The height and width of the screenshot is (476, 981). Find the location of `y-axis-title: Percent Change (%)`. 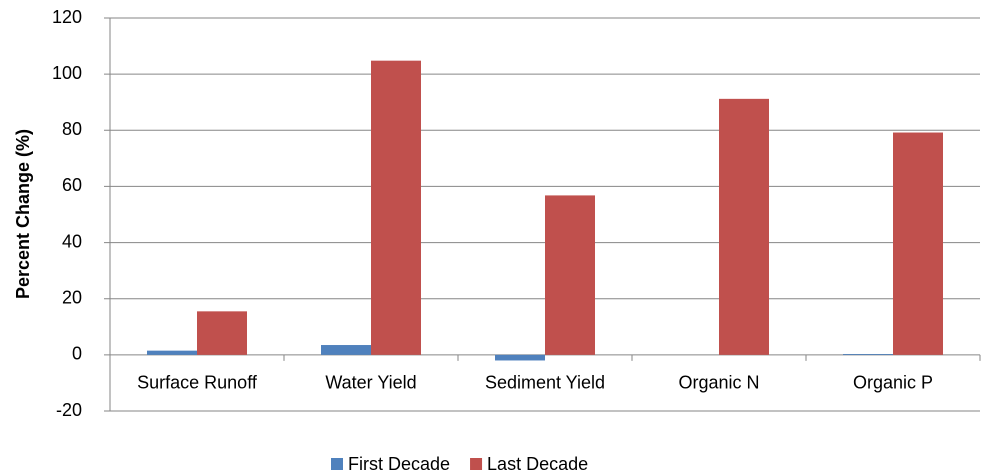

y-axis-title: Percent Change (%) is located at coordinates (23, 214).